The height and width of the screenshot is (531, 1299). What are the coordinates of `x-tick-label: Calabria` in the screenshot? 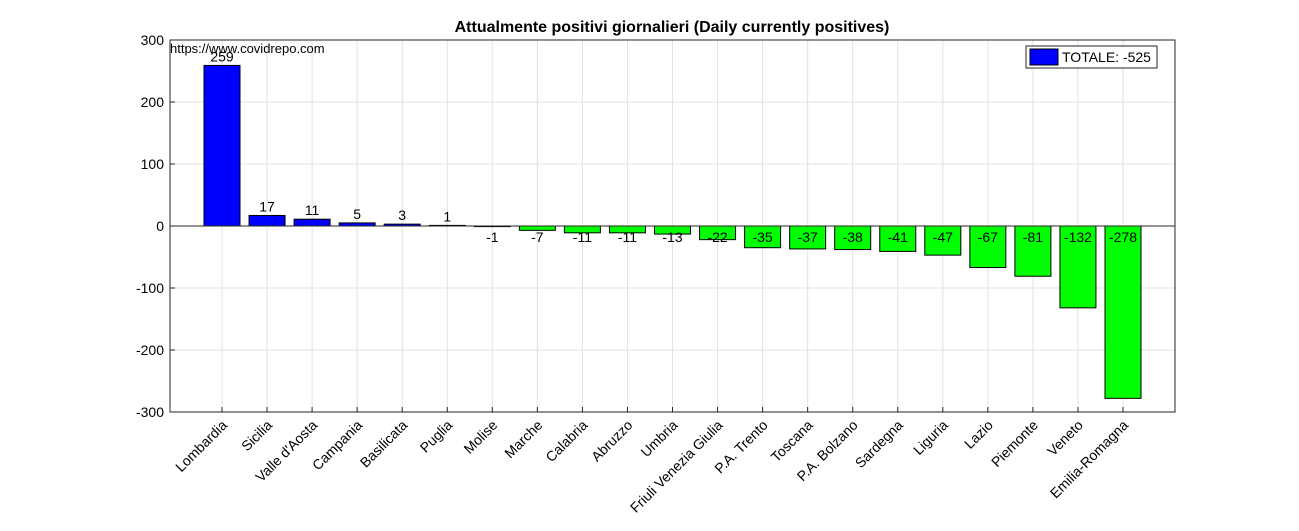 It's located at (566, 441).